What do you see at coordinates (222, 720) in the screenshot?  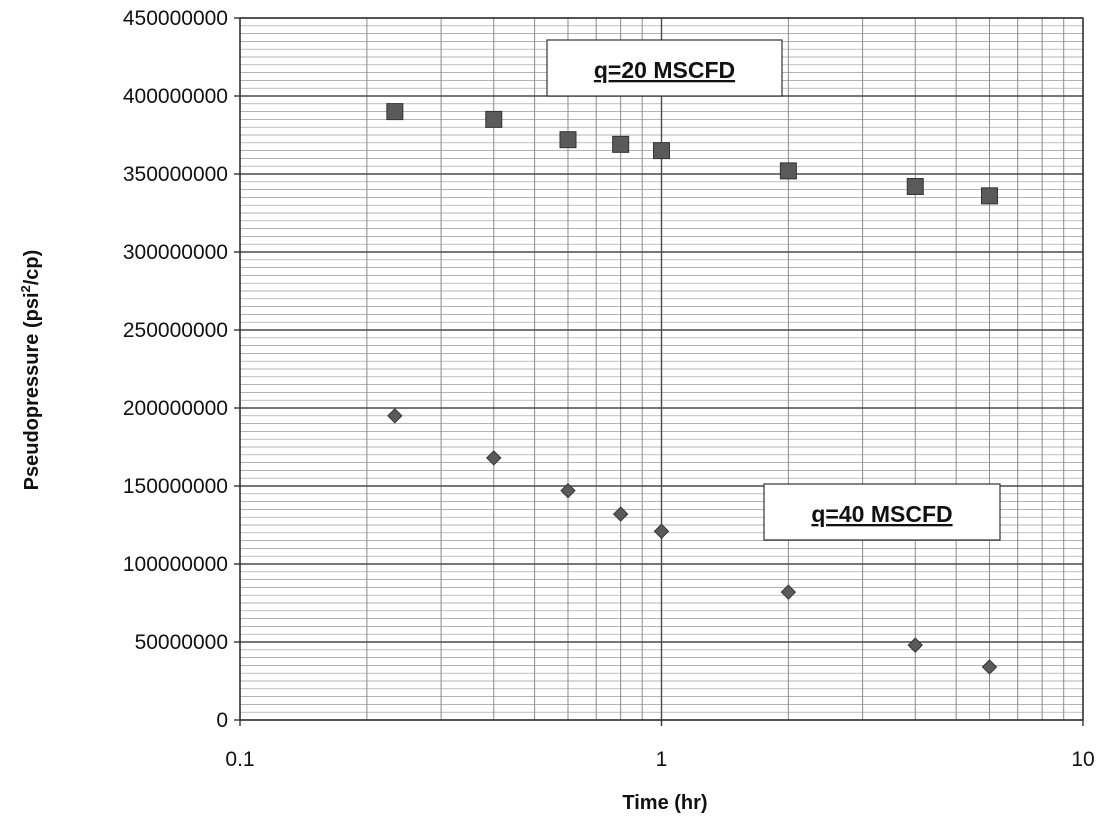 I see `y-tick-label: 0` at bounding box center [222, 720].